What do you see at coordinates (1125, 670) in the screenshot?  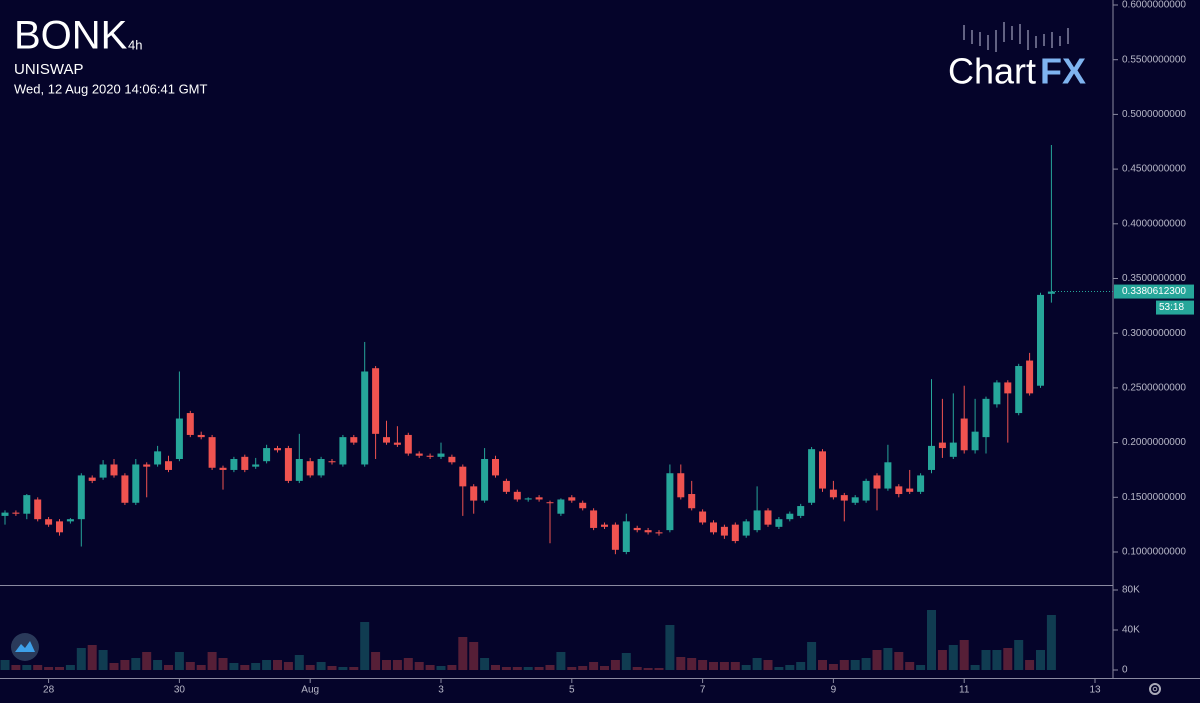 I see `volume-tick-label: 0` at bounding box center [1125, 670].